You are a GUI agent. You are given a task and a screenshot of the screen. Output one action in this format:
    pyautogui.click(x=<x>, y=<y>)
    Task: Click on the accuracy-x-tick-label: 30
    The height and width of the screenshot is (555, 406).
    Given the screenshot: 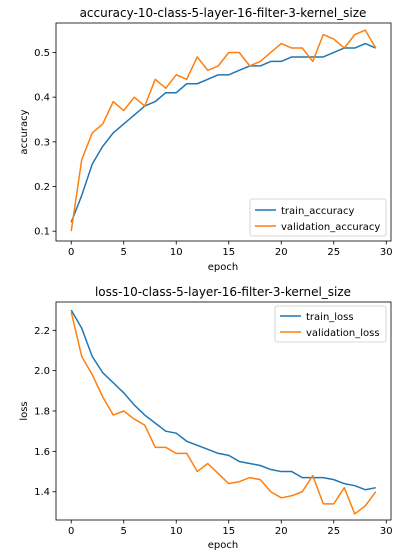 What is the action you would take?
    pyautogui.click(x=386, y=252)
    